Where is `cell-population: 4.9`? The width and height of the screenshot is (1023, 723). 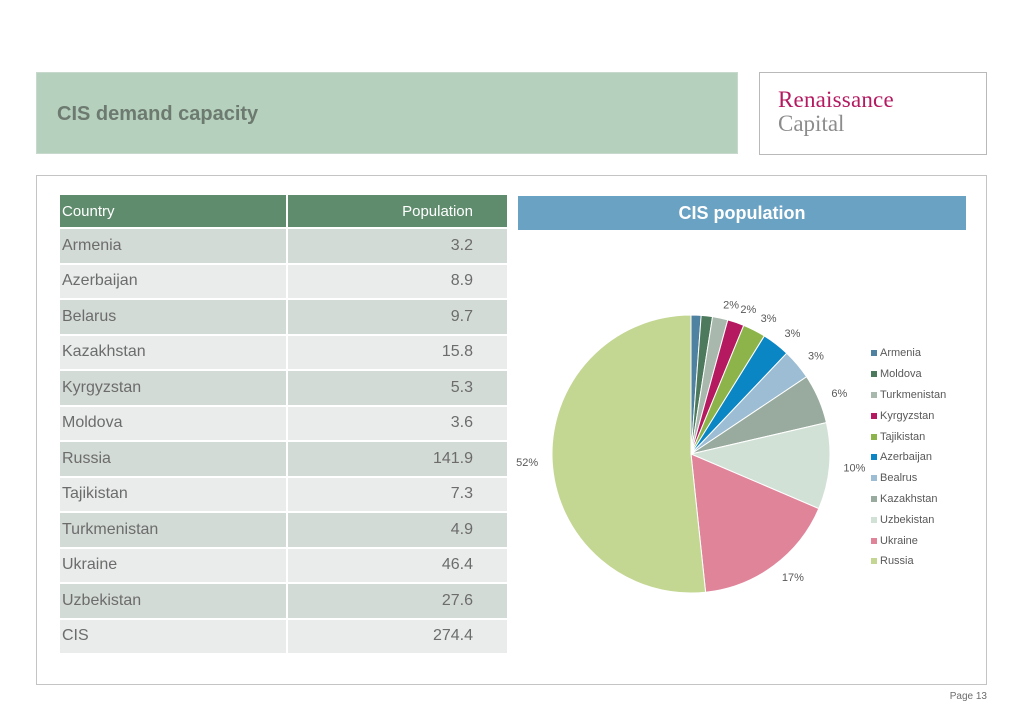
cell-population: 4.9 is located at coordinates (397, 531).